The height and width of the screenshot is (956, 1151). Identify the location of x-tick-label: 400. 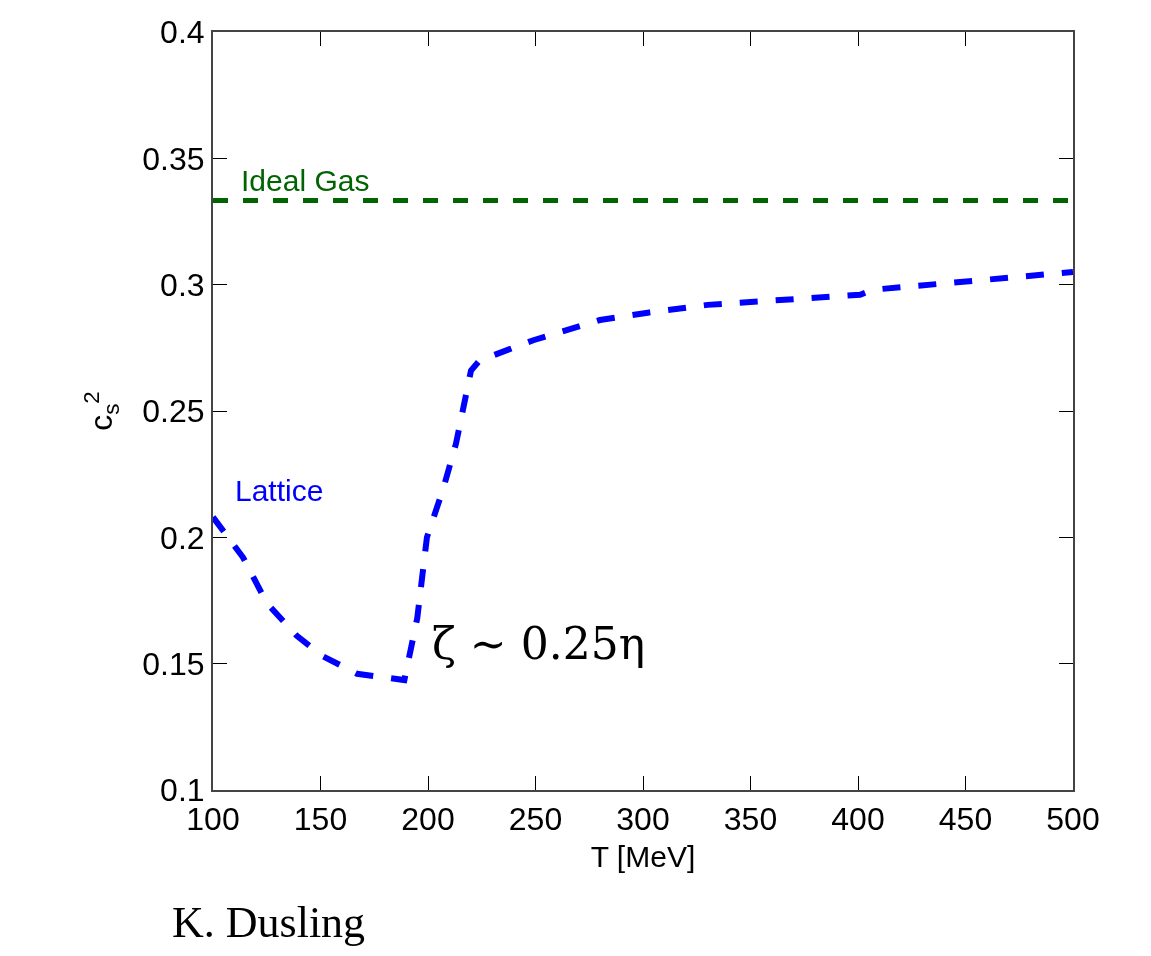
(858, 819).